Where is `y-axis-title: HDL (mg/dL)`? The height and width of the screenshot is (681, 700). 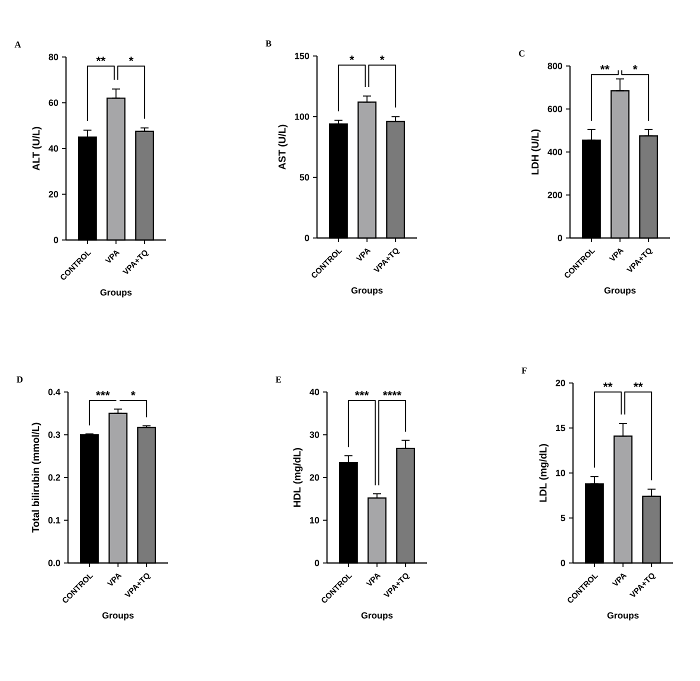
y-axis-title: HDL (mg/dL) is located at coordinates (298, 477).